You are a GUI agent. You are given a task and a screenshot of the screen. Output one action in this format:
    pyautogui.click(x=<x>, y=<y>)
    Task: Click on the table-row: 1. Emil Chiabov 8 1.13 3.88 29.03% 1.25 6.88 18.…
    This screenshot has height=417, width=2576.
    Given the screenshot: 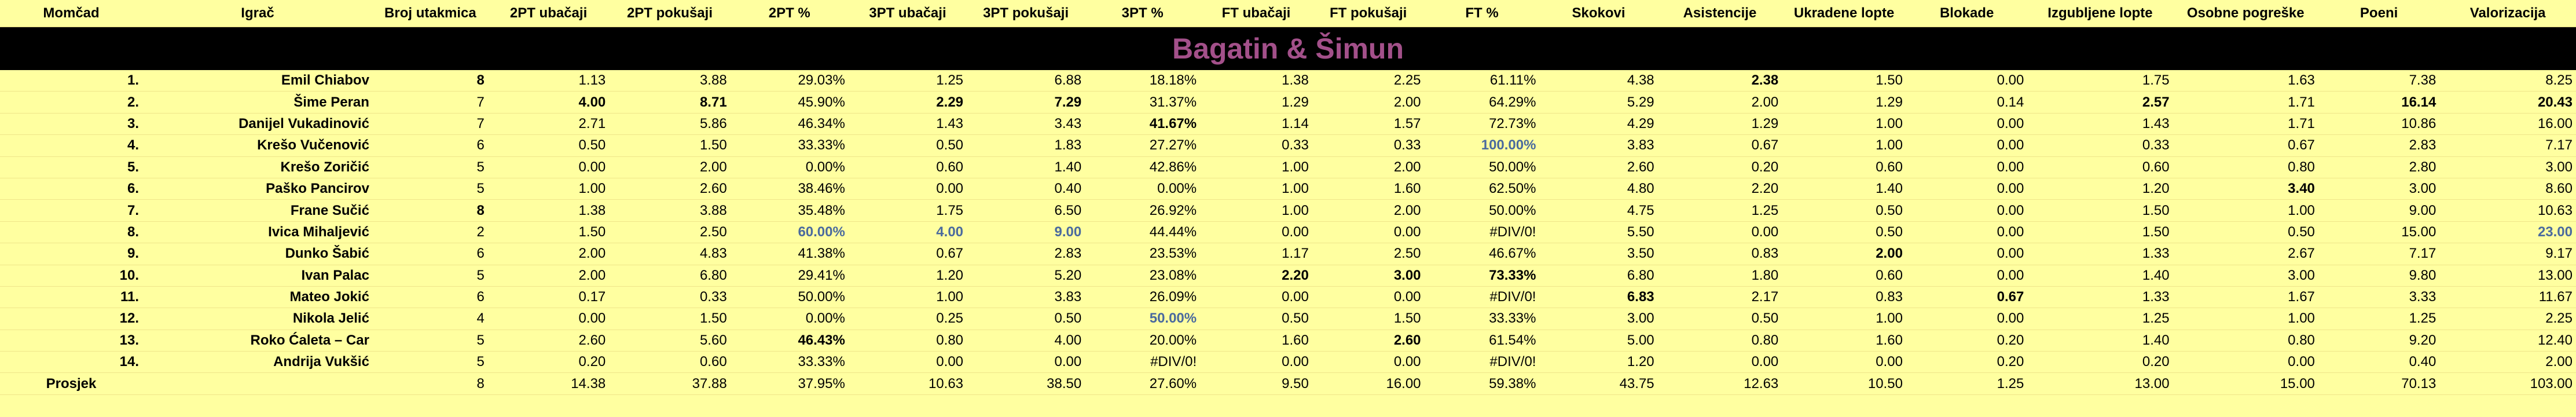 What is the action you would take?
    pyautogui.click(x=1288, y=81)
    